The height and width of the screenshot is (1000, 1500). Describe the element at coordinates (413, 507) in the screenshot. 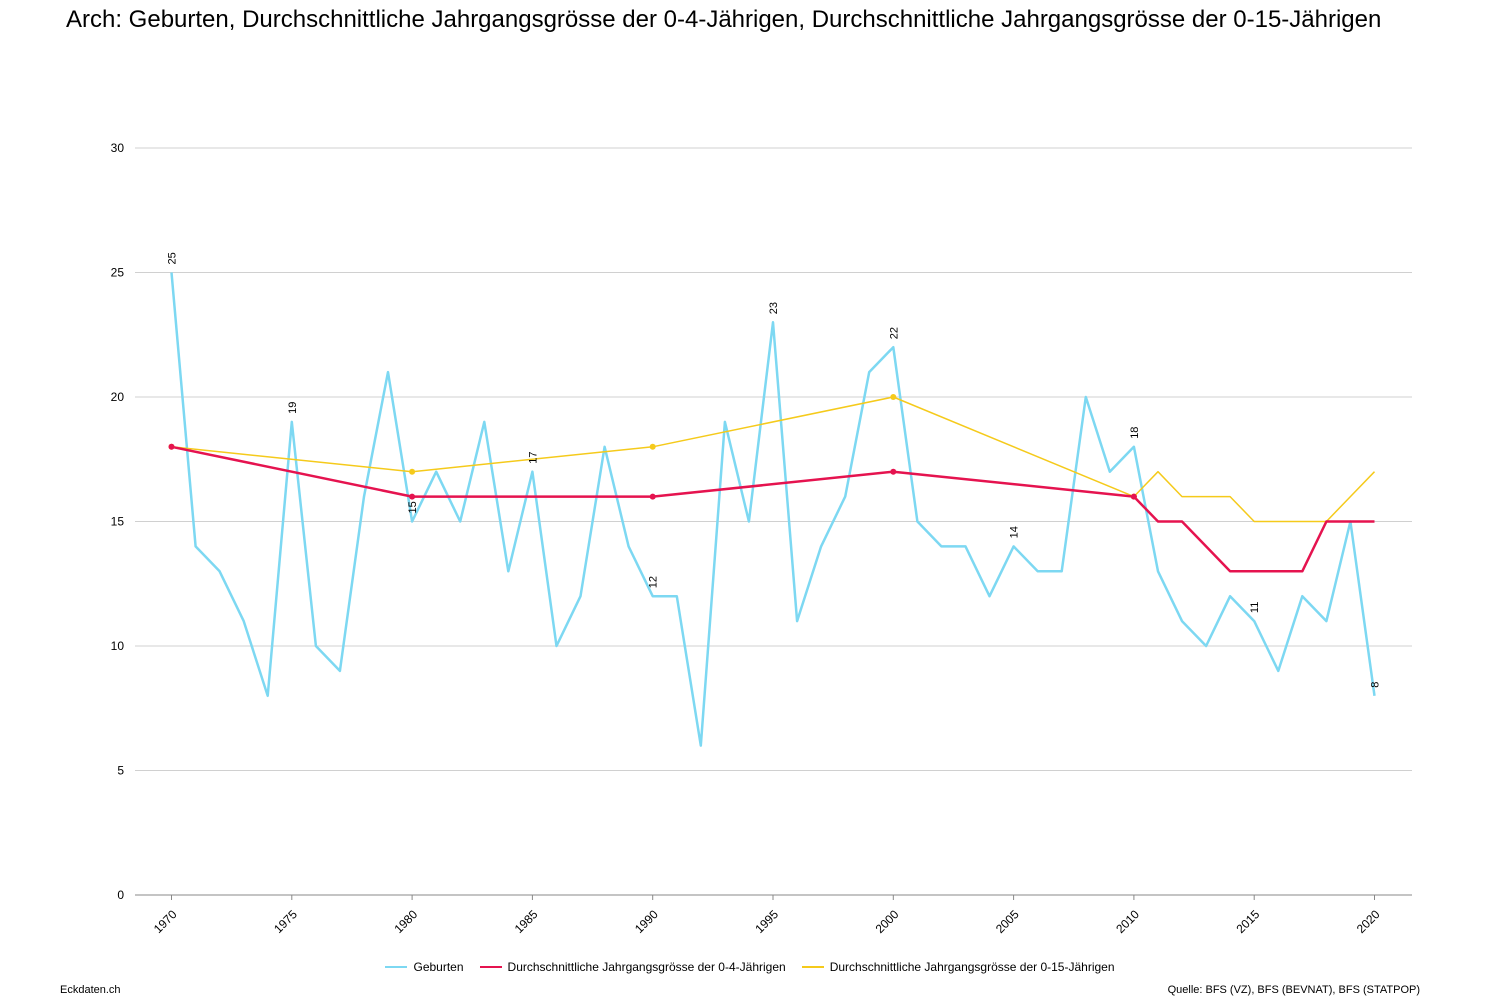

I see `data-label: 15` at that location.